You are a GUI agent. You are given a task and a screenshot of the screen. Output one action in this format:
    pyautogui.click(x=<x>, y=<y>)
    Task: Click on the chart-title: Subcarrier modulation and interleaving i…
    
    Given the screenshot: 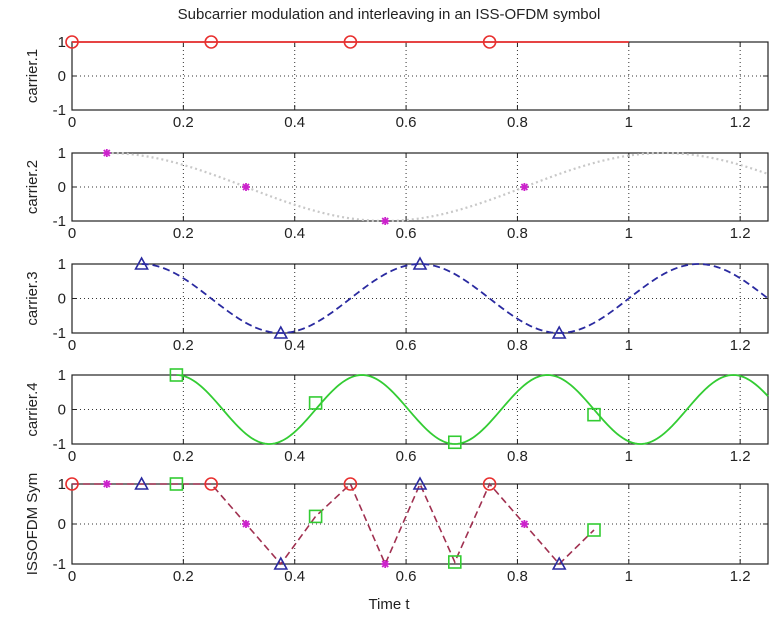 What is the action you would take?
    pyautogui.click(x=389, y=14)
    